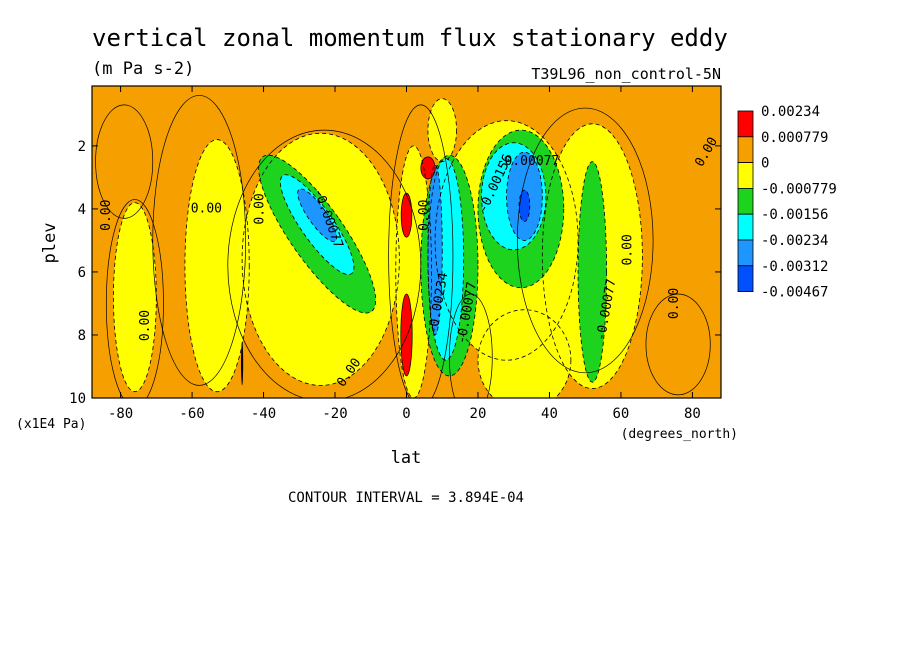 This screenshot has width=904, height=654. I want to click on colorbar-label: -0.00234, so click(794, 241).